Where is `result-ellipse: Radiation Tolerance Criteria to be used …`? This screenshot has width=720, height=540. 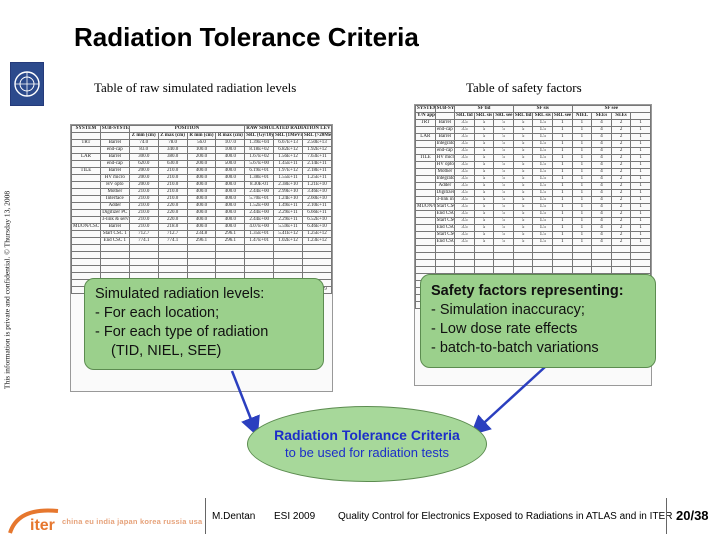
result-ellipse: Radiation Tolerance Criteria to be used … is located at coordinates (367, 444).